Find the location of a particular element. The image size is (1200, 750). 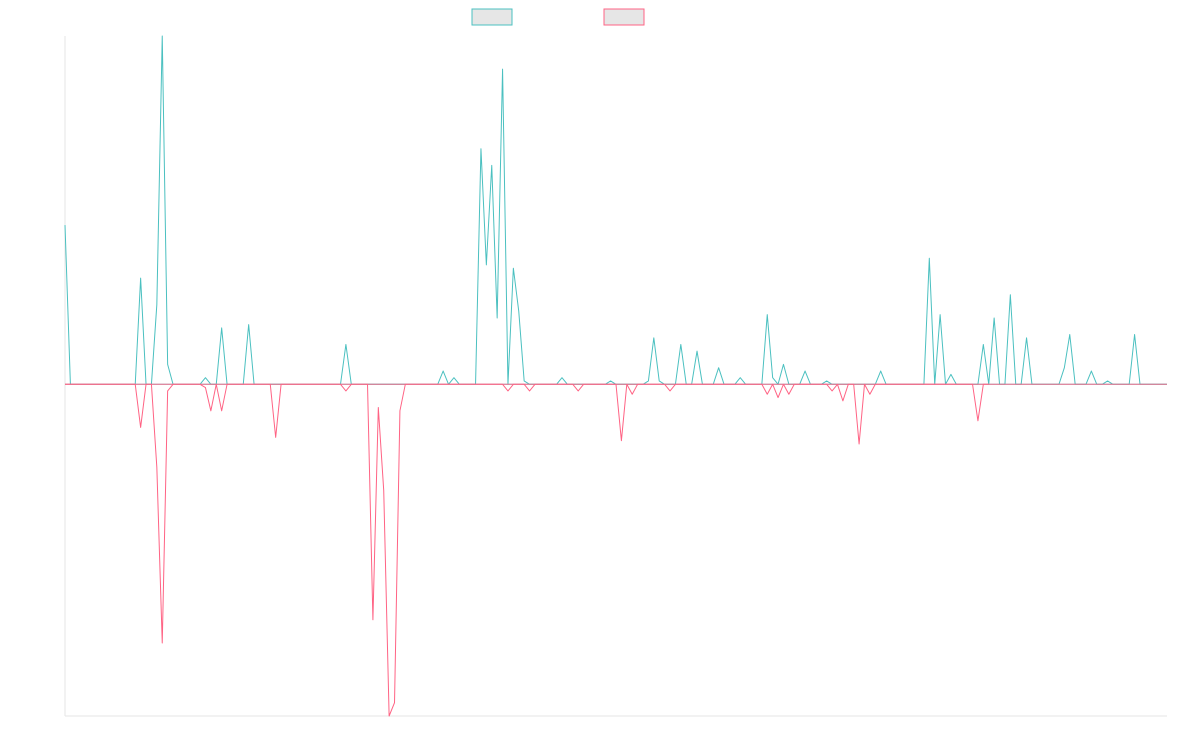

legend is located at coordinates (558, 17).